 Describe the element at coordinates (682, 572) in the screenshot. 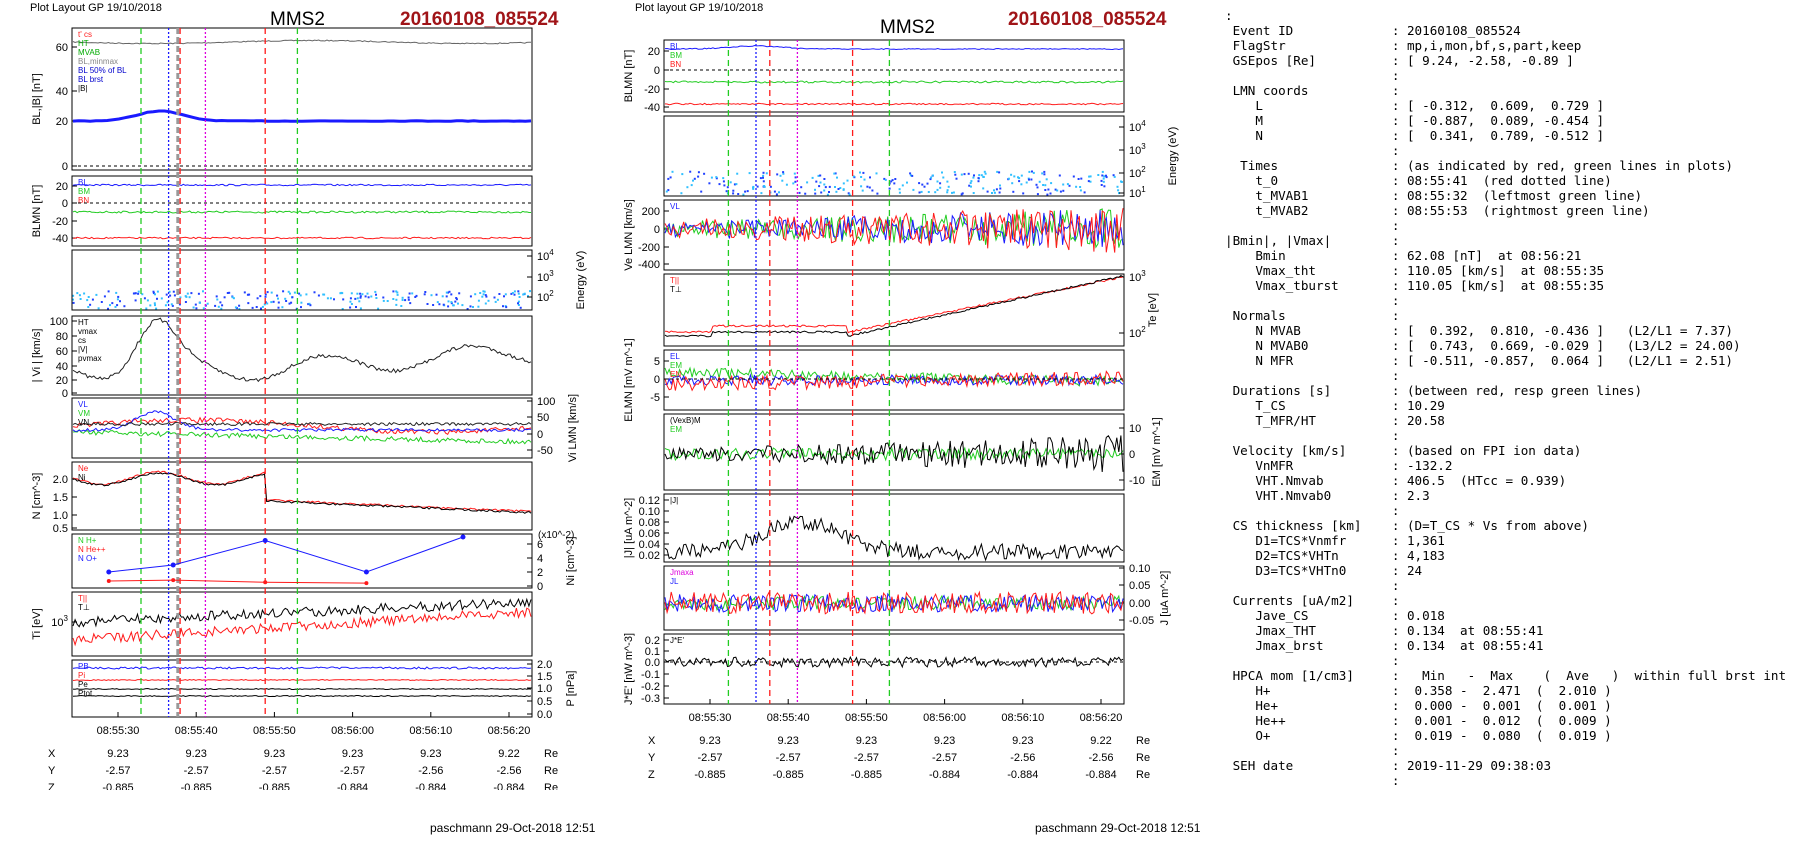

I see `mid-series-label: Jmaxa` at that location.